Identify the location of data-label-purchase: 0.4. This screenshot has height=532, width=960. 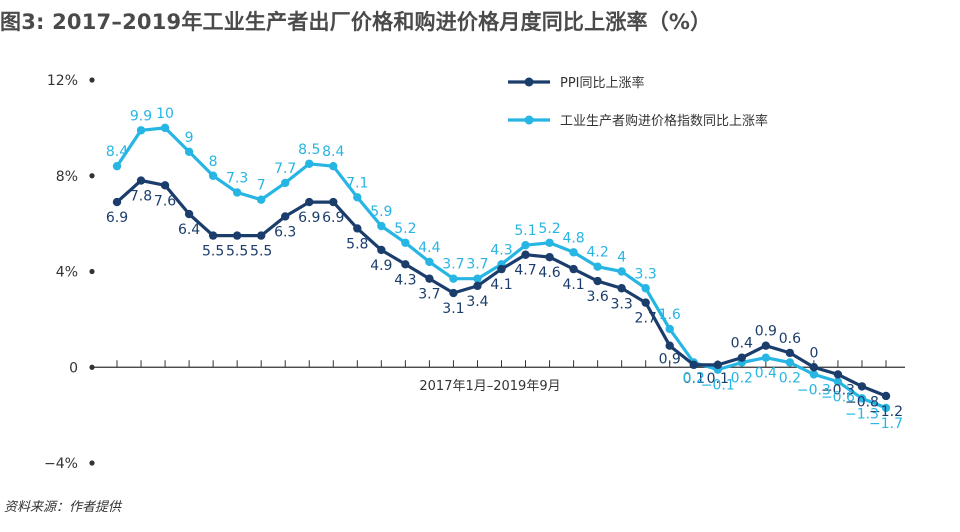
(766, 374).